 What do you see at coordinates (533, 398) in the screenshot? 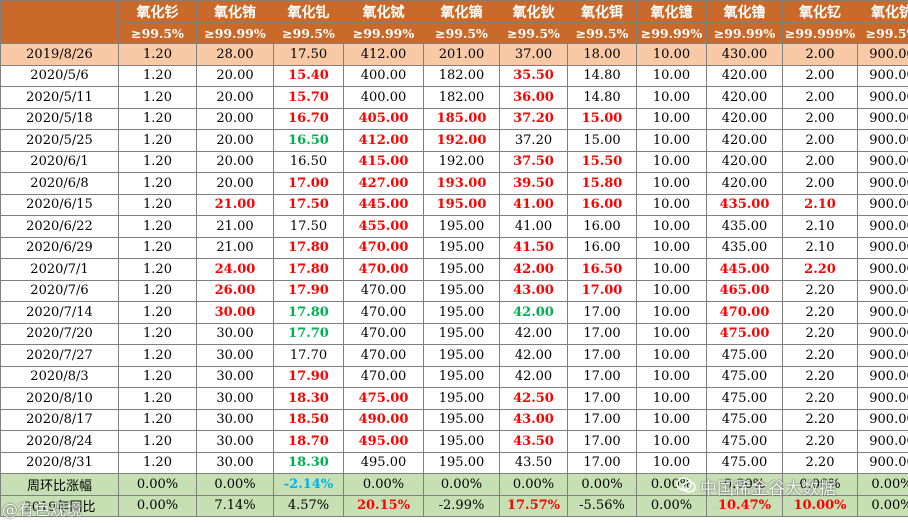
I see `price-cell: 42.50` at bounding box center [533, 398].